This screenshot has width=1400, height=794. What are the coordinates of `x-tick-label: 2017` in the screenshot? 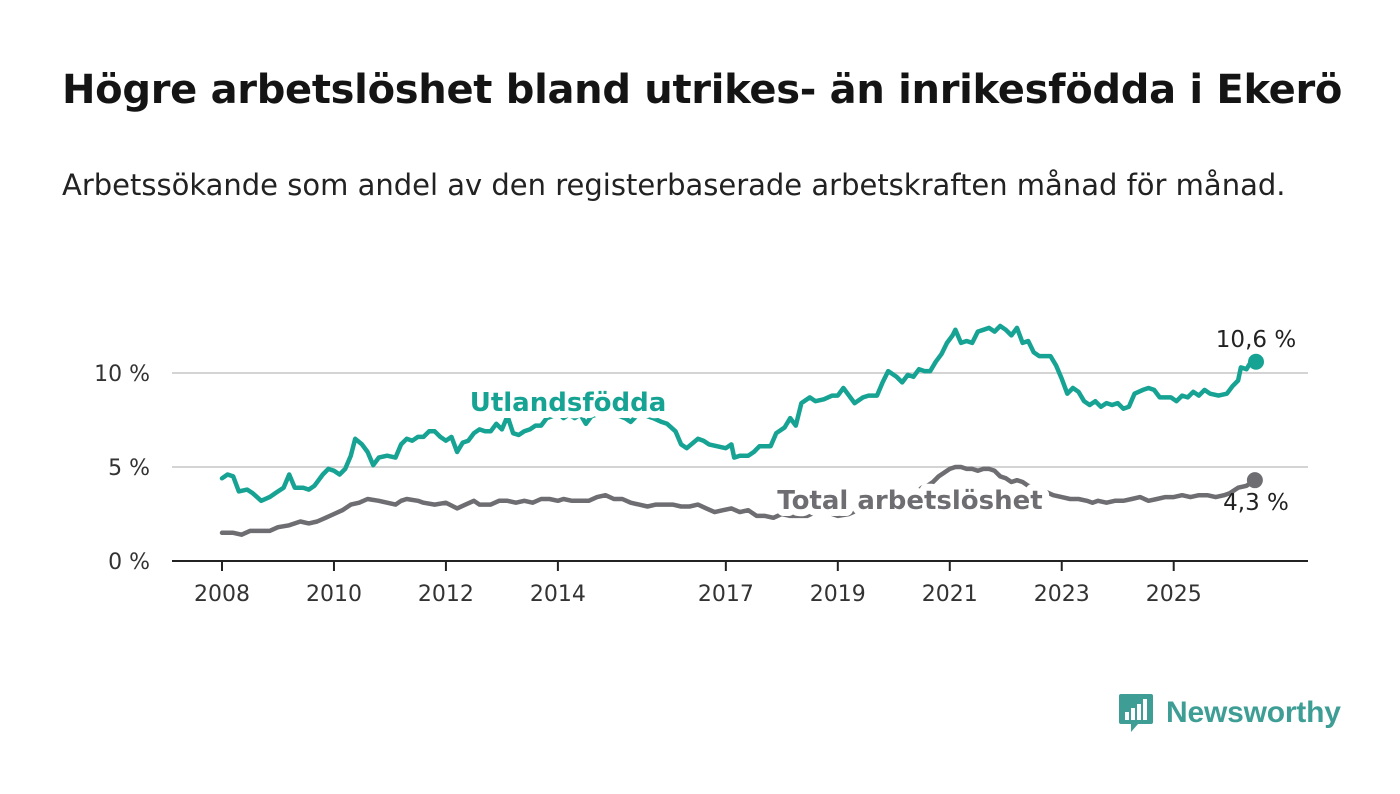 It's located at (726, 594).